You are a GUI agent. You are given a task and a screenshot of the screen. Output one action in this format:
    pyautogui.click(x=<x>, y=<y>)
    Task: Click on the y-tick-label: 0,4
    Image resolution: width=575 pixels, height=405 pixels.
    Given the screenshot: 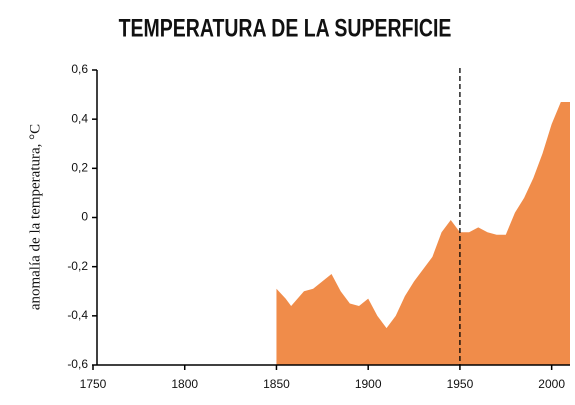 What is the action you would take?
    pyautogui.click(x=79, y=118)
    